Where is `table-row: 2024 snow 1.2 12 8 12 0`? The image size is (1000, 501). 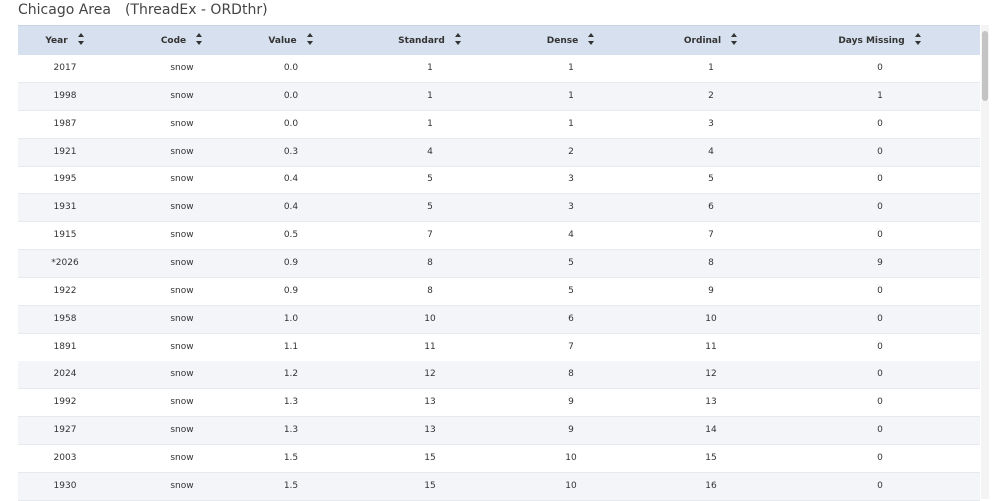
table-row: 2024 snow 1.2 12 8 12 0 is located at coordinates (499, 375).